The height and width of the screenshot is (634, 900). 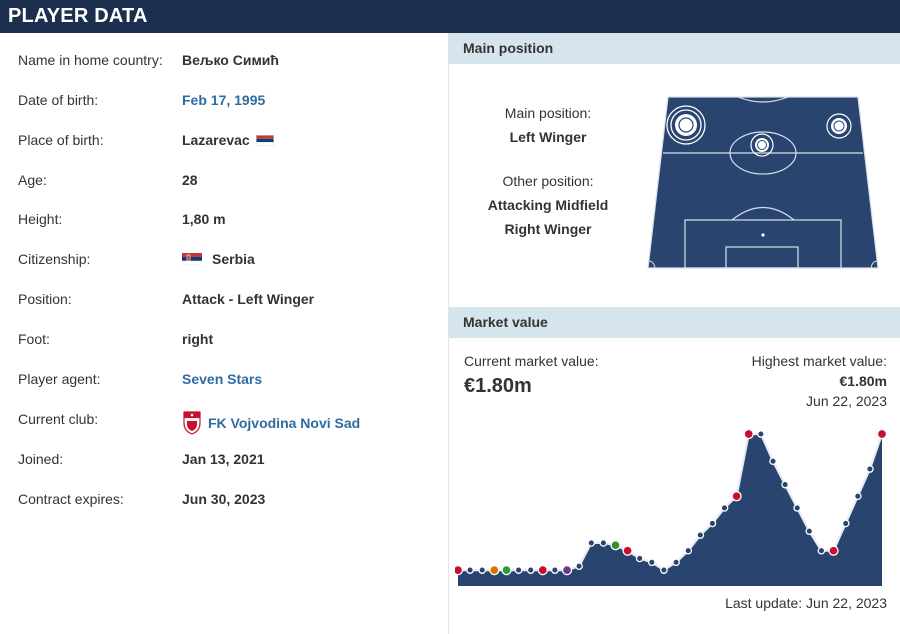 I want to click on pitch-top-arc, so click(x=763, y=99).